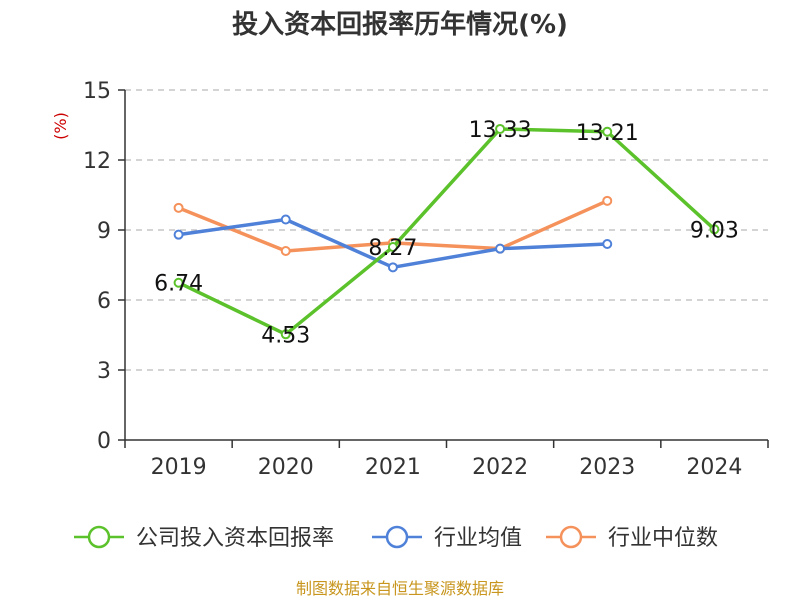 This screenshot has width=800, height=600. I want to click on legend-item-1: 行业均值, so click(447, 538).